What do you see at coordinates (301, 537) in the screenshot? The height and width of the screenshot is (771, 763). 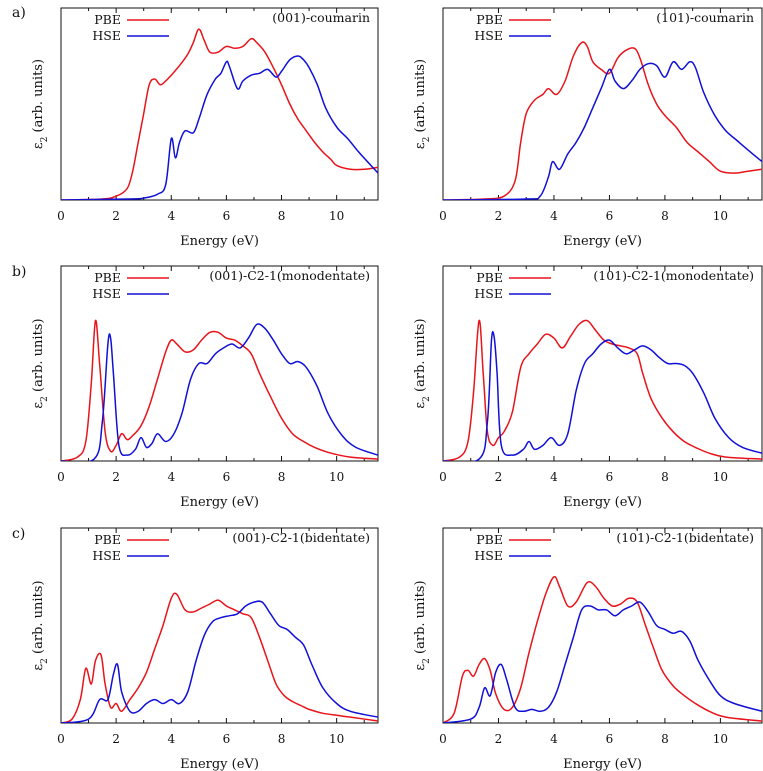 I see `panel-title: (001)-C2-1(bidentate)` at bounding box center [301, 537].